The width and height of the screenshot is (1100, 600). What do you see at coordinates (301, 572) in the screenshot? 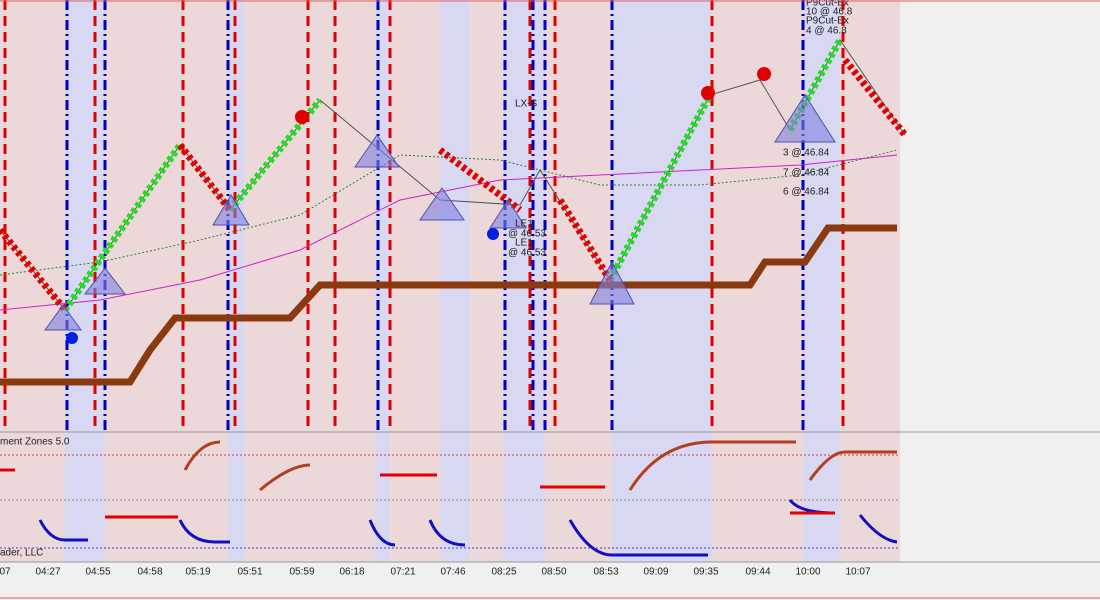
I see `x-tick-label: 05:59` at bounding box center [301, 572].